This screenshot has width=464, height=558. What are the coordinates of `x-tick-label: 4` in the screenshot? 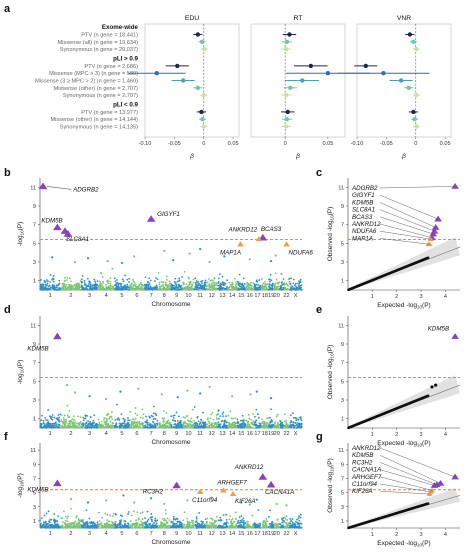 It's located at (445, 435).